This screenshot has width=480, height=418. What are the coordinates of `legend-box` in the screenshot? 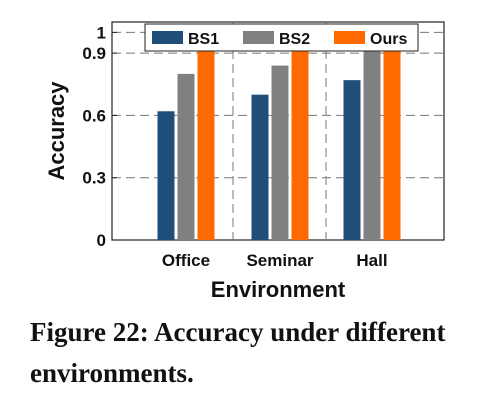 It's located at (281, 37).